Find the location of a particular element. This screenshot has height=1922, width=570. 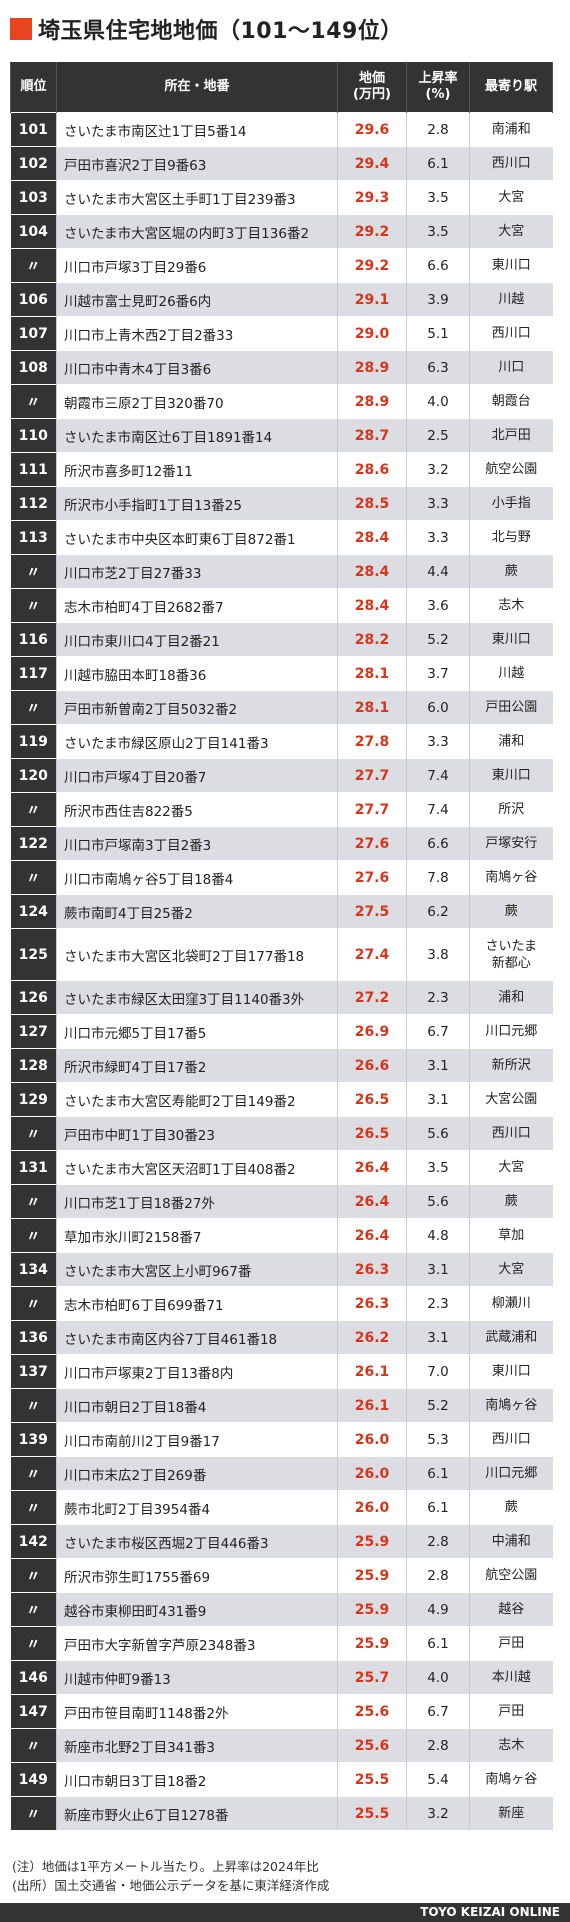

rank-cell: 127 is located at coordinates (33, 1031).